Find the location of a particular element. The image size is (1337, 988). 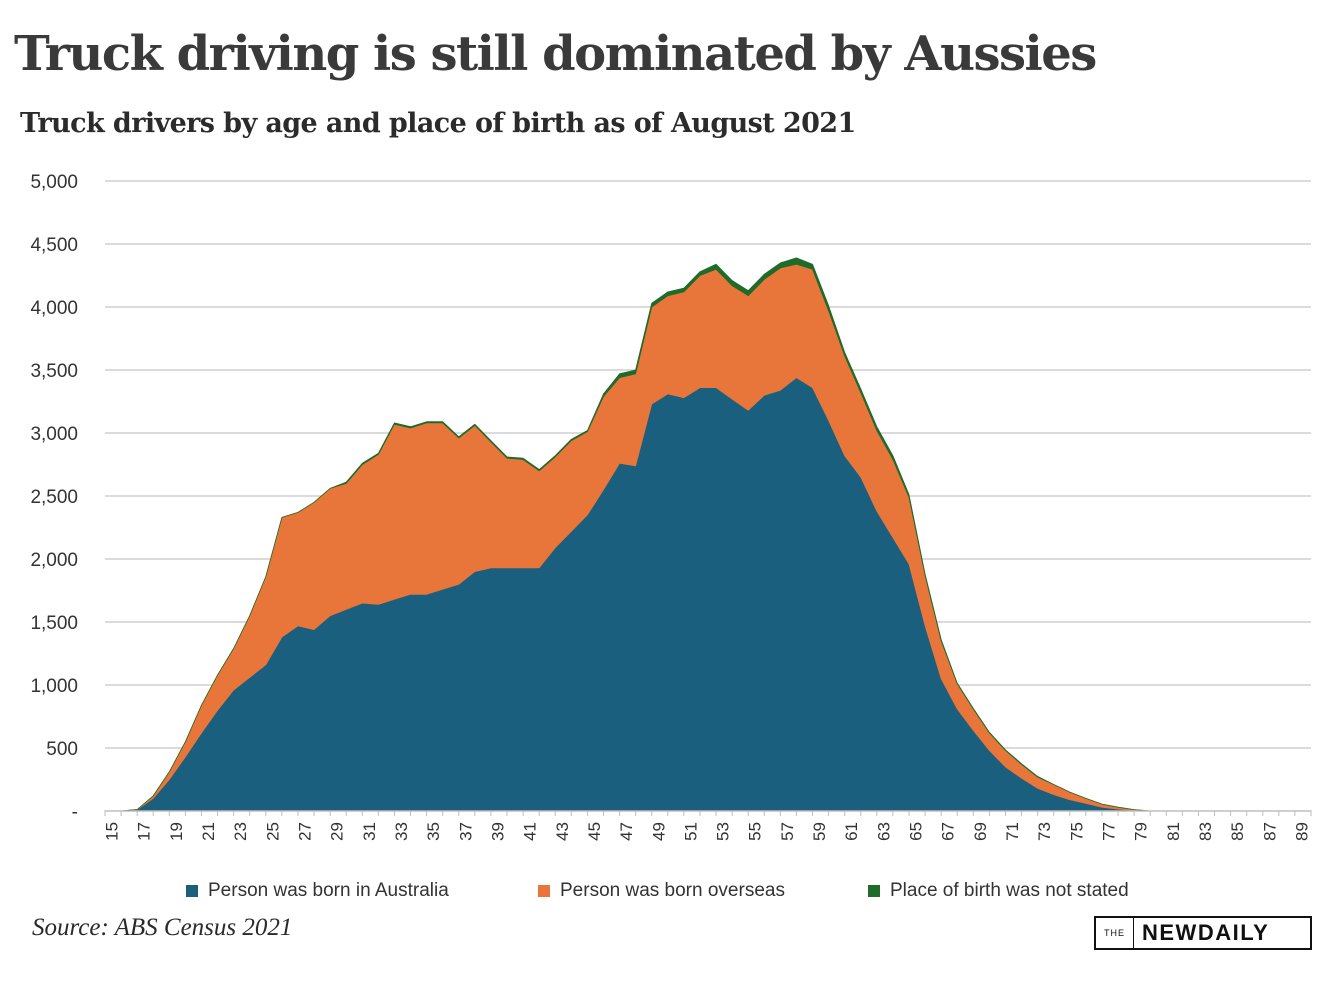

y-tick-label: 4,000 is located at coordinates (54, 308).